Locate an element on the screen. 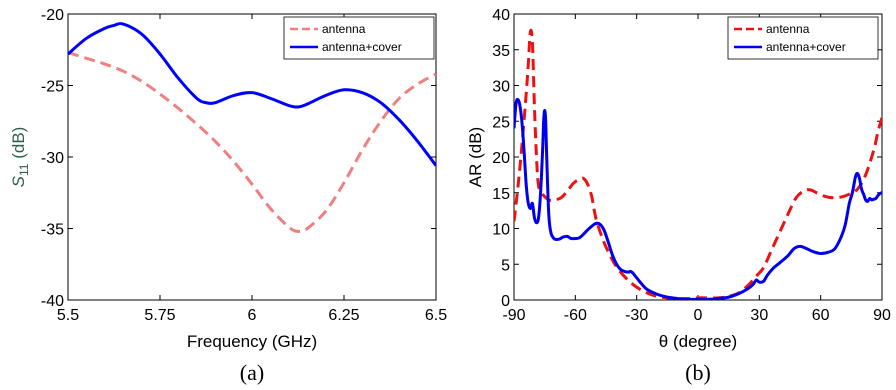  chart-a-legend-box is located at coordinates (359, 38).